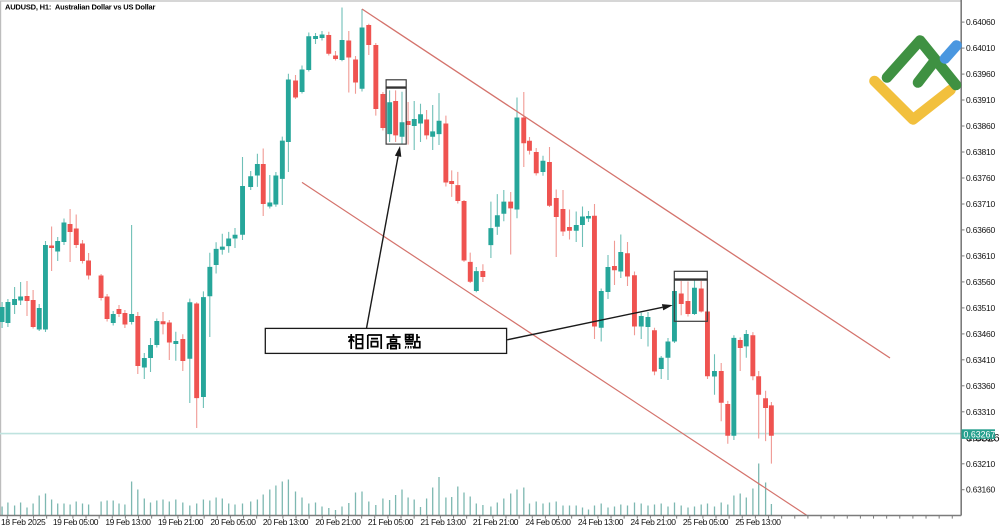  Describe the element at coordinates (980, 126) in the screenshot. I see `svg-text: 0.63860` at that location.